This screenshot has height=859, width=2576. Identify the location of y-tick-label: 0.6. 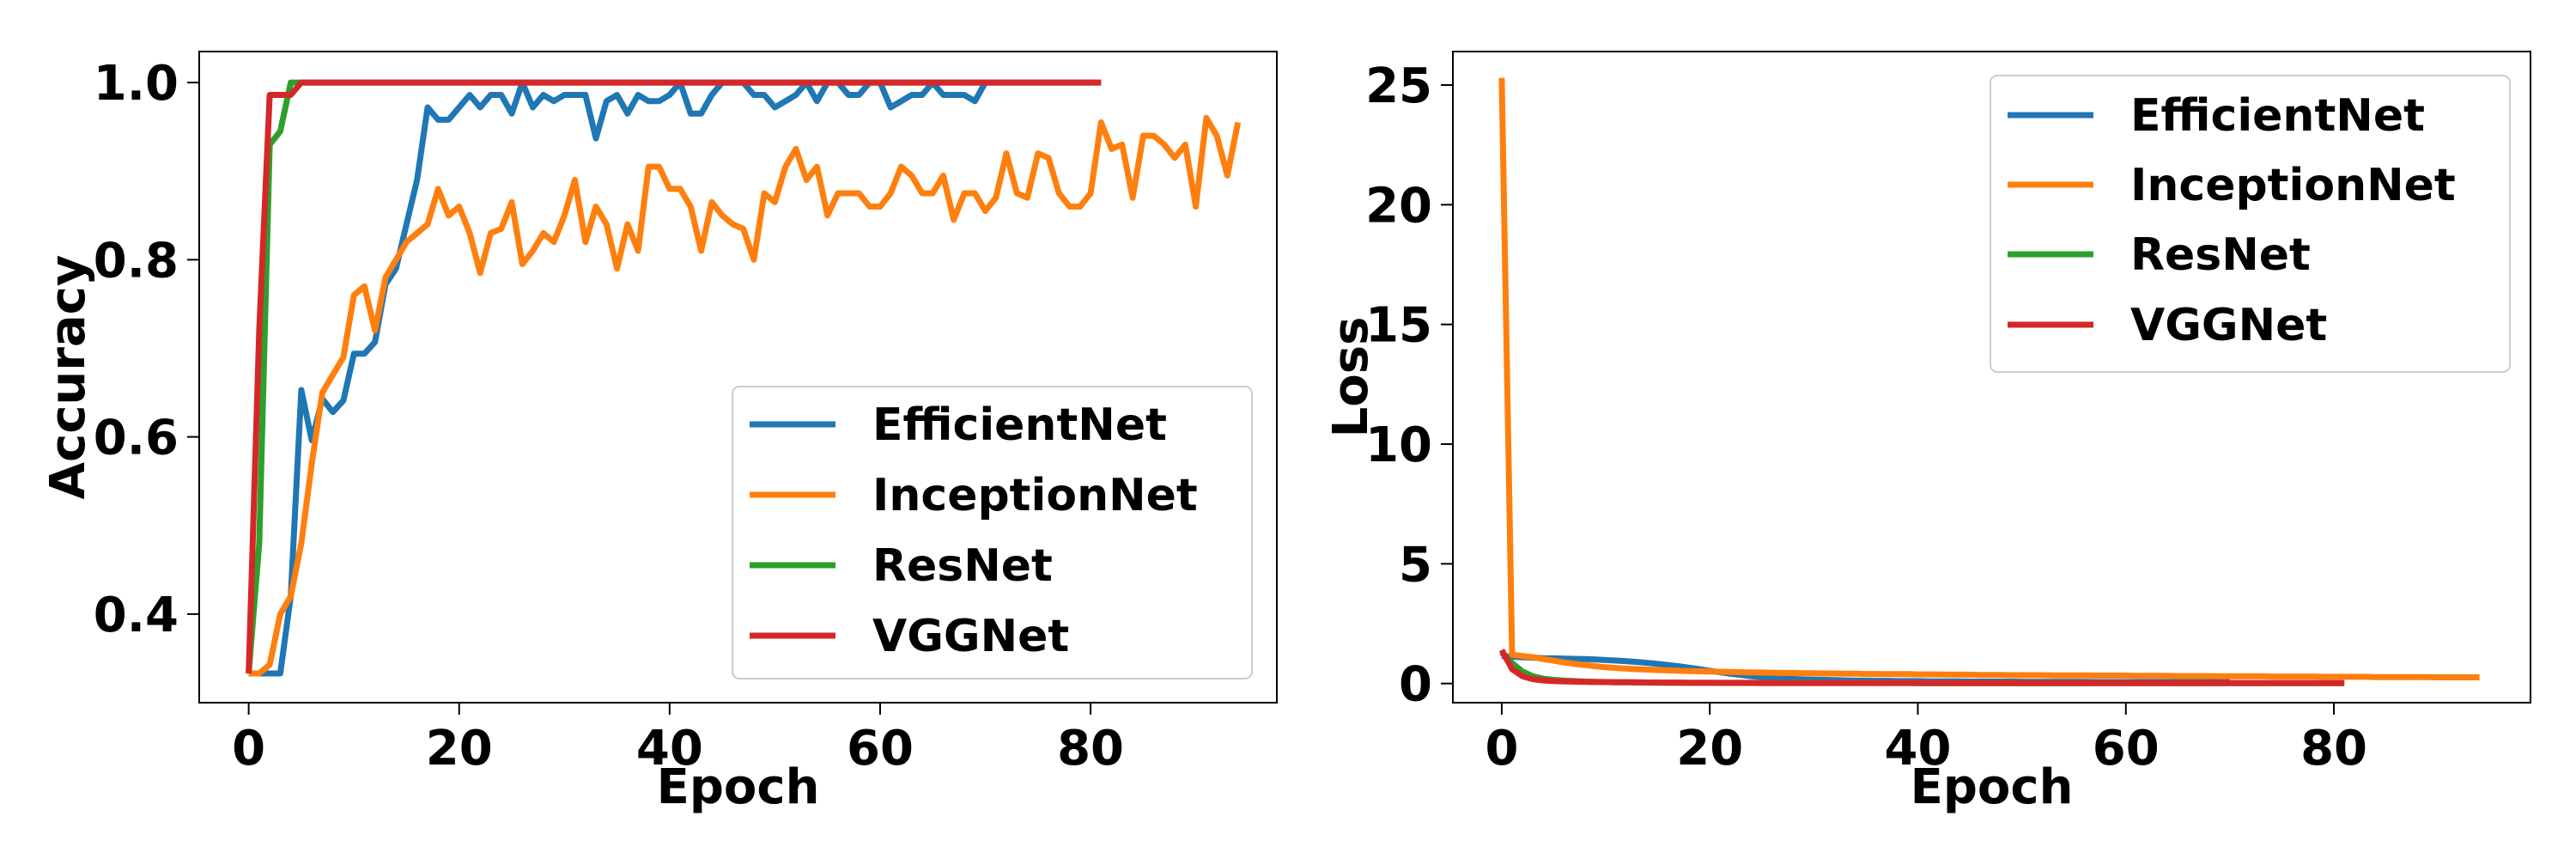
(137, 439).